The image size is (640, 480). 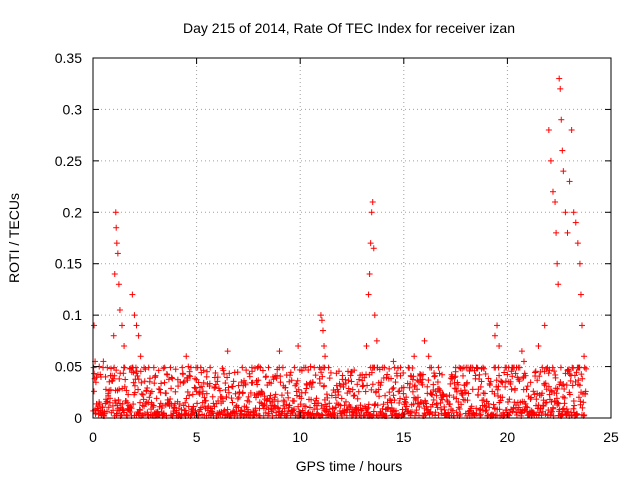 What do you see at coordinates (93, 437) in the screenshot?
I see `x-tick-label: 0` at bounding box center [93, 437].